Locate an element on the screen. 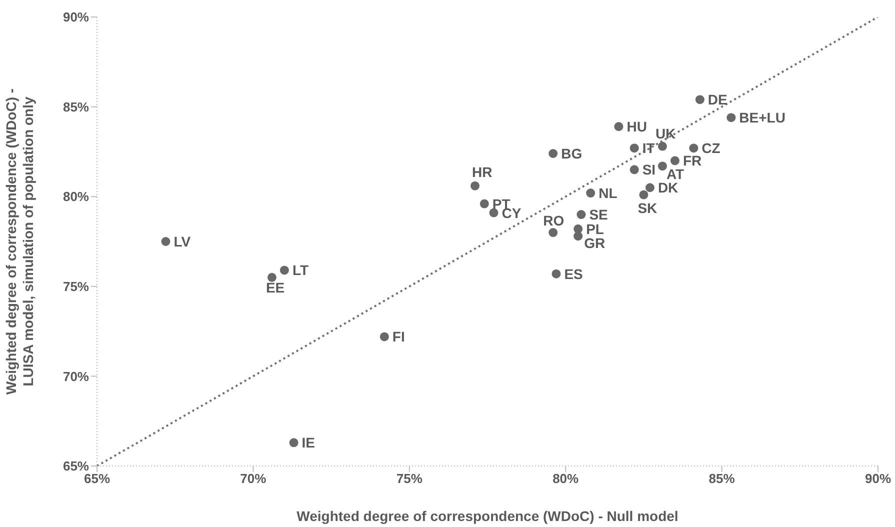 The height and width of the screenshot is (527, 895). series-label: UK is located at coordinates (665, 133).